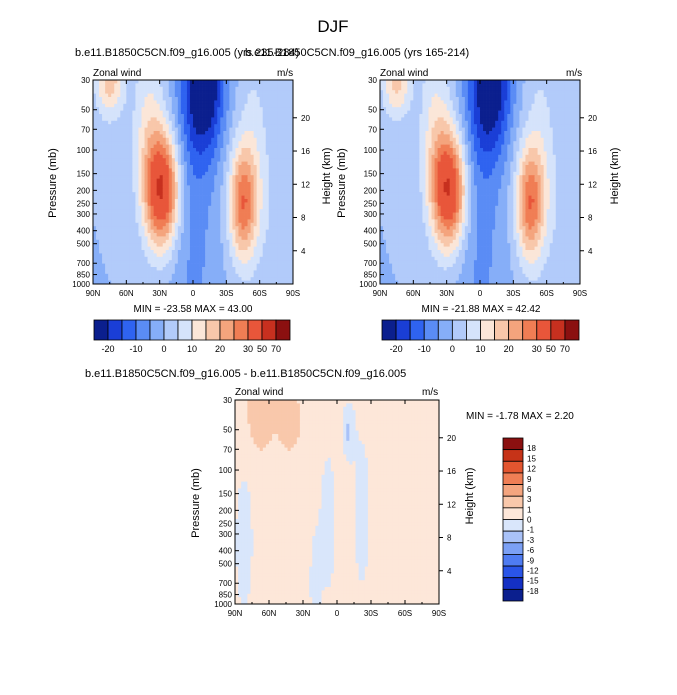 The height and width of the screenshot is (695, 677). What do you see at coordinates (305, 118) in the screenshot?
I see `y-right-tick-label: 20` at bounding box center [305, 118].